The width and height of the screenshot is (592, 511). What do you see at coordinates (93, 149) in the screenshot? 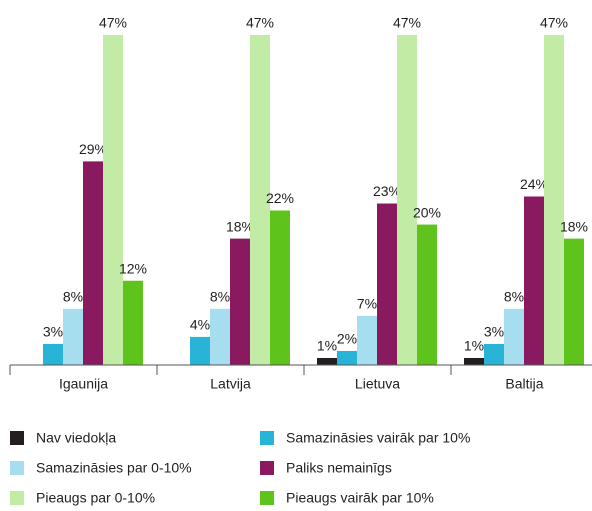
I see `value-label: 29%` at bounding box center [93, 149].